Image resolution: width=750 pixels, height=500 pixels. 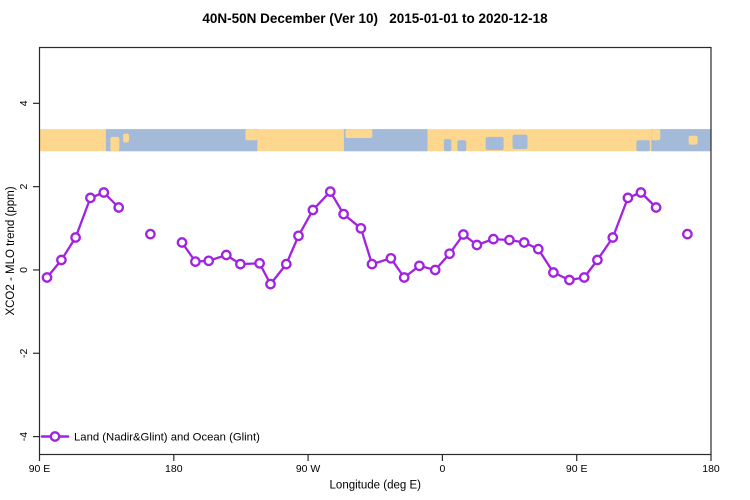 What do you see at coordinates (24, 352) in the screenshot?
I see `y-tick-label: -2` at bounding box center [24, 352].